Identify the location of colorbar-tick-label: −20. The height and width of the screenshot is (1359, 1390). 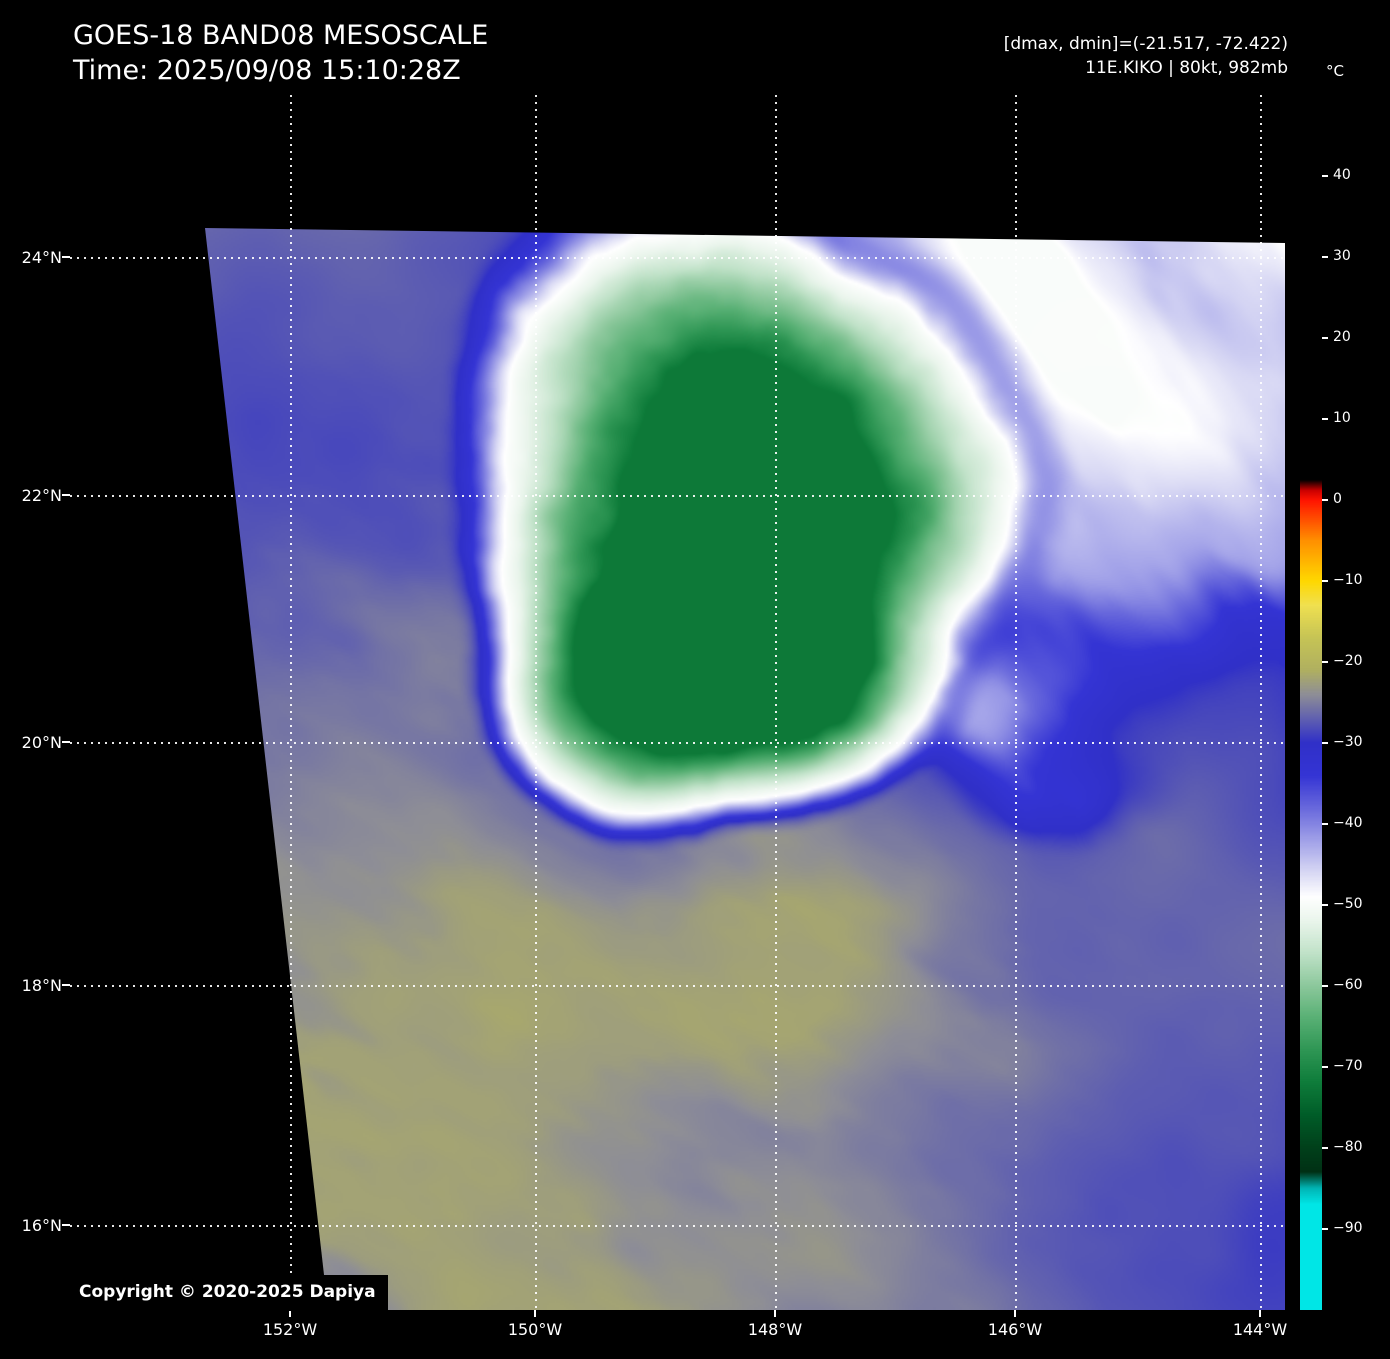
(1348, 661).